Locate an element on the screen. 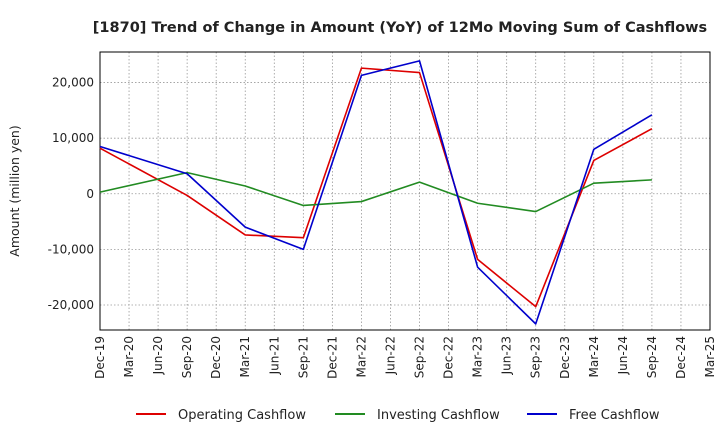  y-tick-label: -10,000 is located at coordinates (71, 249).